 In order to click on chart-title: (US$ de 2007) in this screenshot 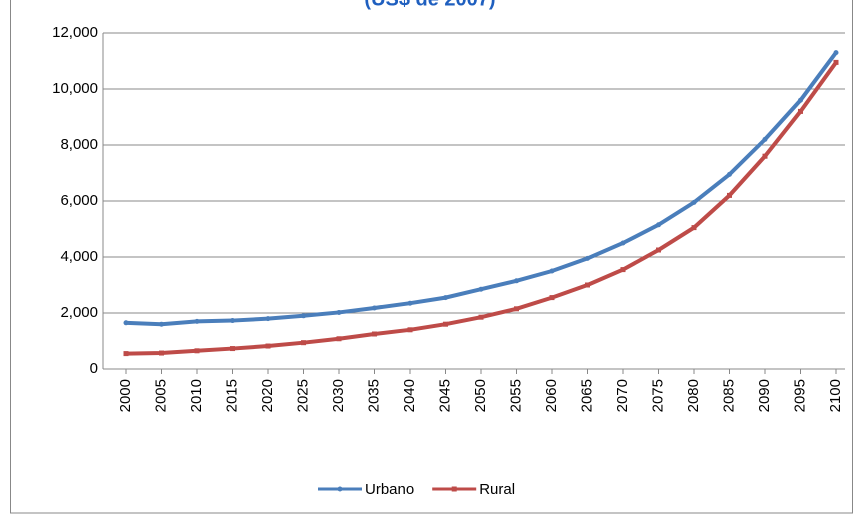, I will do `click(429, 5)`.